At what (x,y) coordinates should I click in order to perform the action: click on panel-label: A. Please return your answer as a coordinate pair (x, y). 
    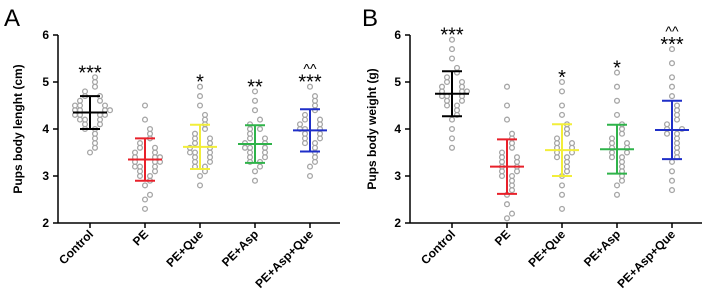
    Looking at the image, I should click on (12, 18).